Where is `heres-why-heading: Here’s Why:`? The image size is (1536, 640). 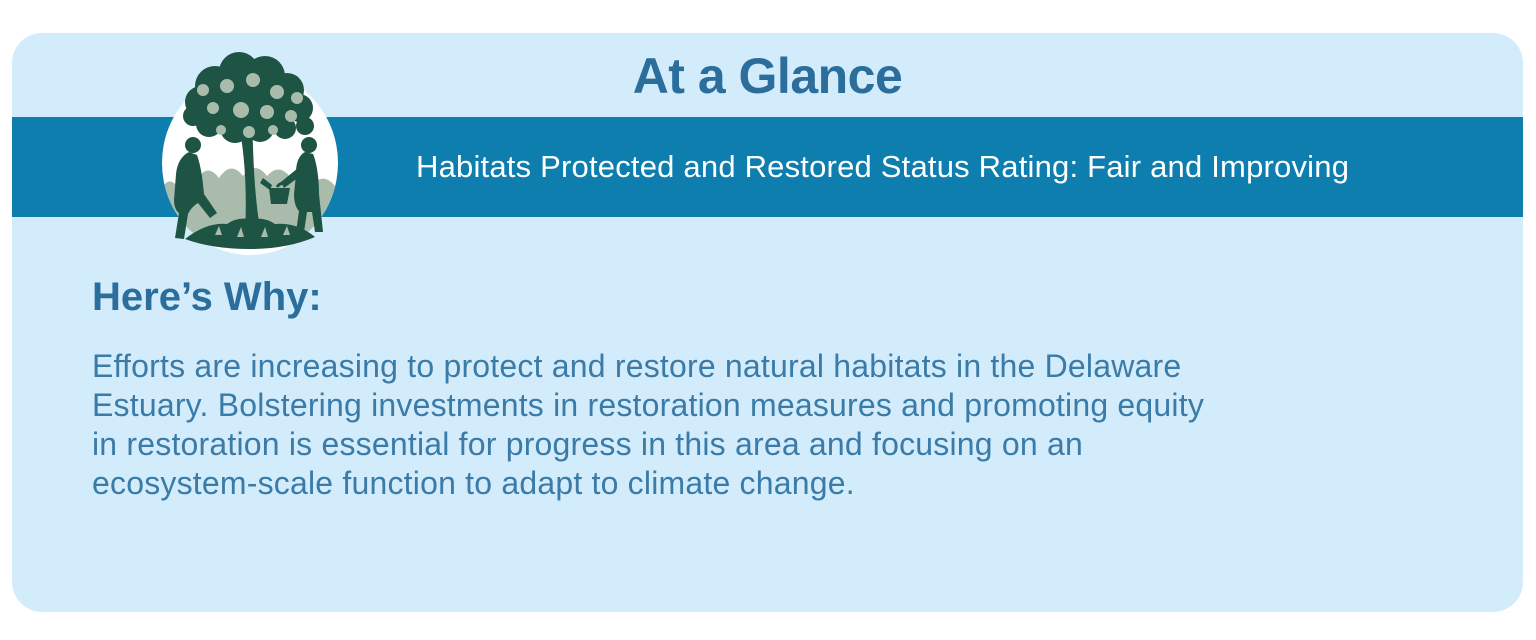
heres-why-heading: Here’s Why: is located at coordinates (207, 297).